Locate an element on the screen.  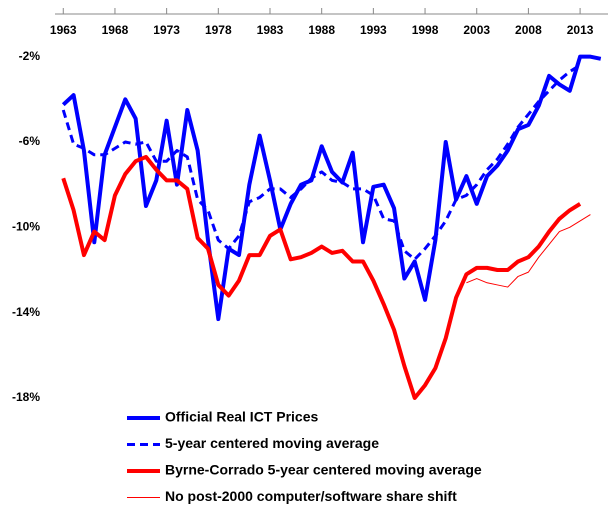
x-tick-label: 2008 is located at coordinates (528, 30).